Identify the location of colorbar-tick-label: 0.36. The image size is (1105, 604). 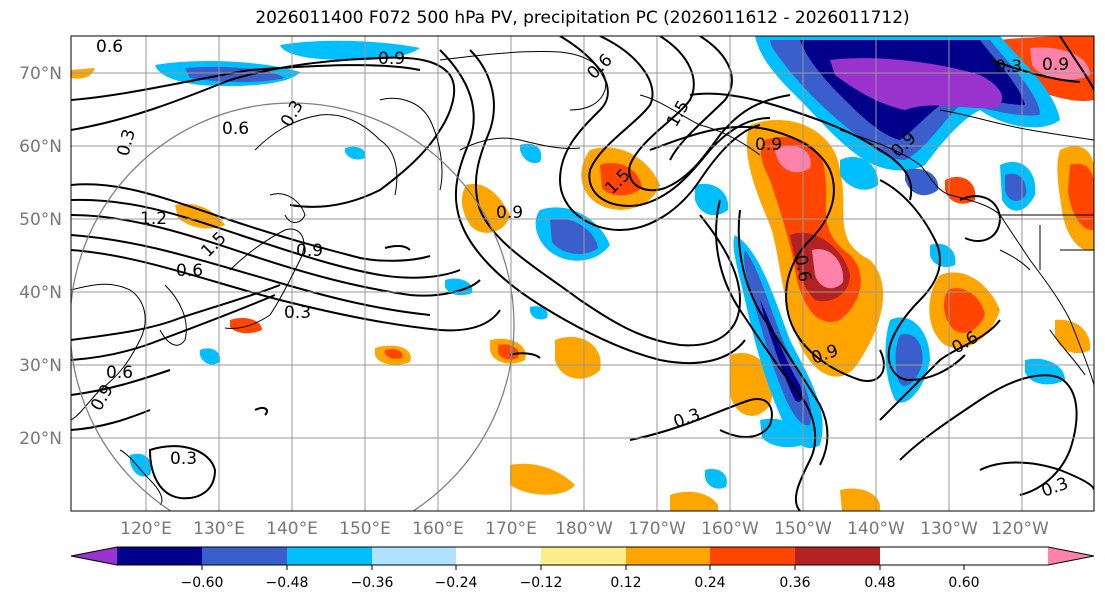
(794, 583).